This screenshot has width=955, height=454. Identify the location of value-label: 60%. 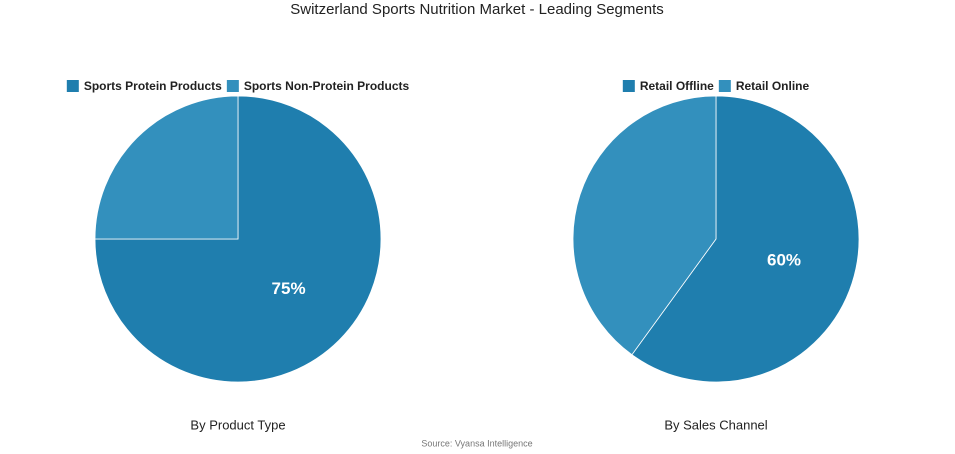
(784, 260).